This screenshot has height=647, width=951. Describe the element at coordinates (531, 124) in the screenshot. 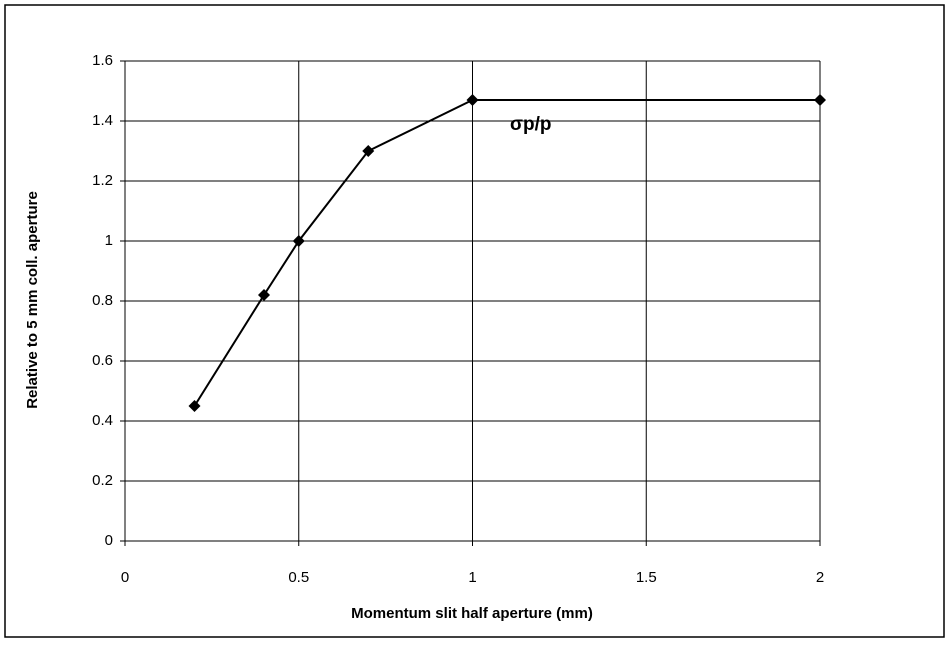

I see `annotation: σp/p` at that location.